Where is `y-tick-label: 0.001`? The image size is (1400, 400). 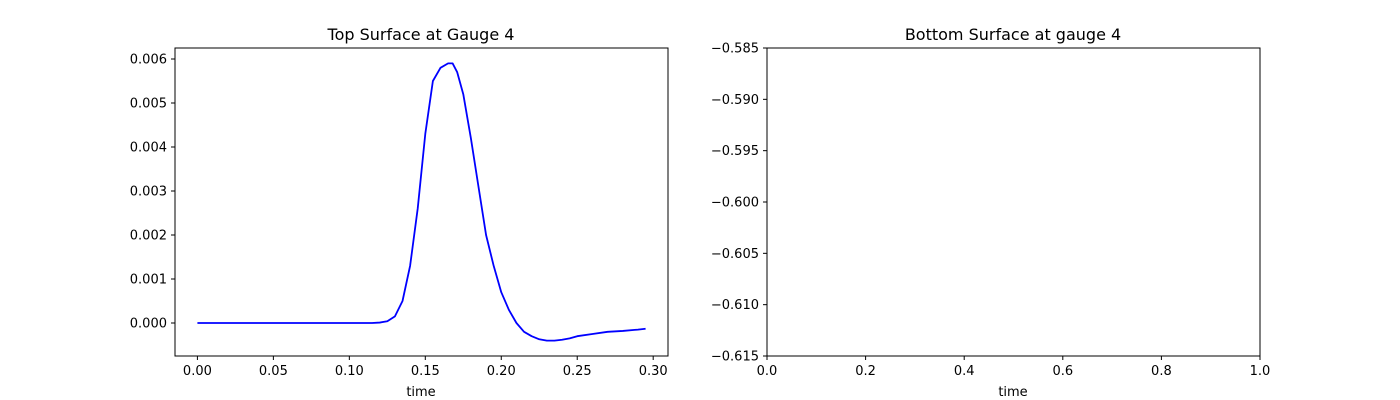
y-tick-label: 0.001 is located at coordinates (148, 280).